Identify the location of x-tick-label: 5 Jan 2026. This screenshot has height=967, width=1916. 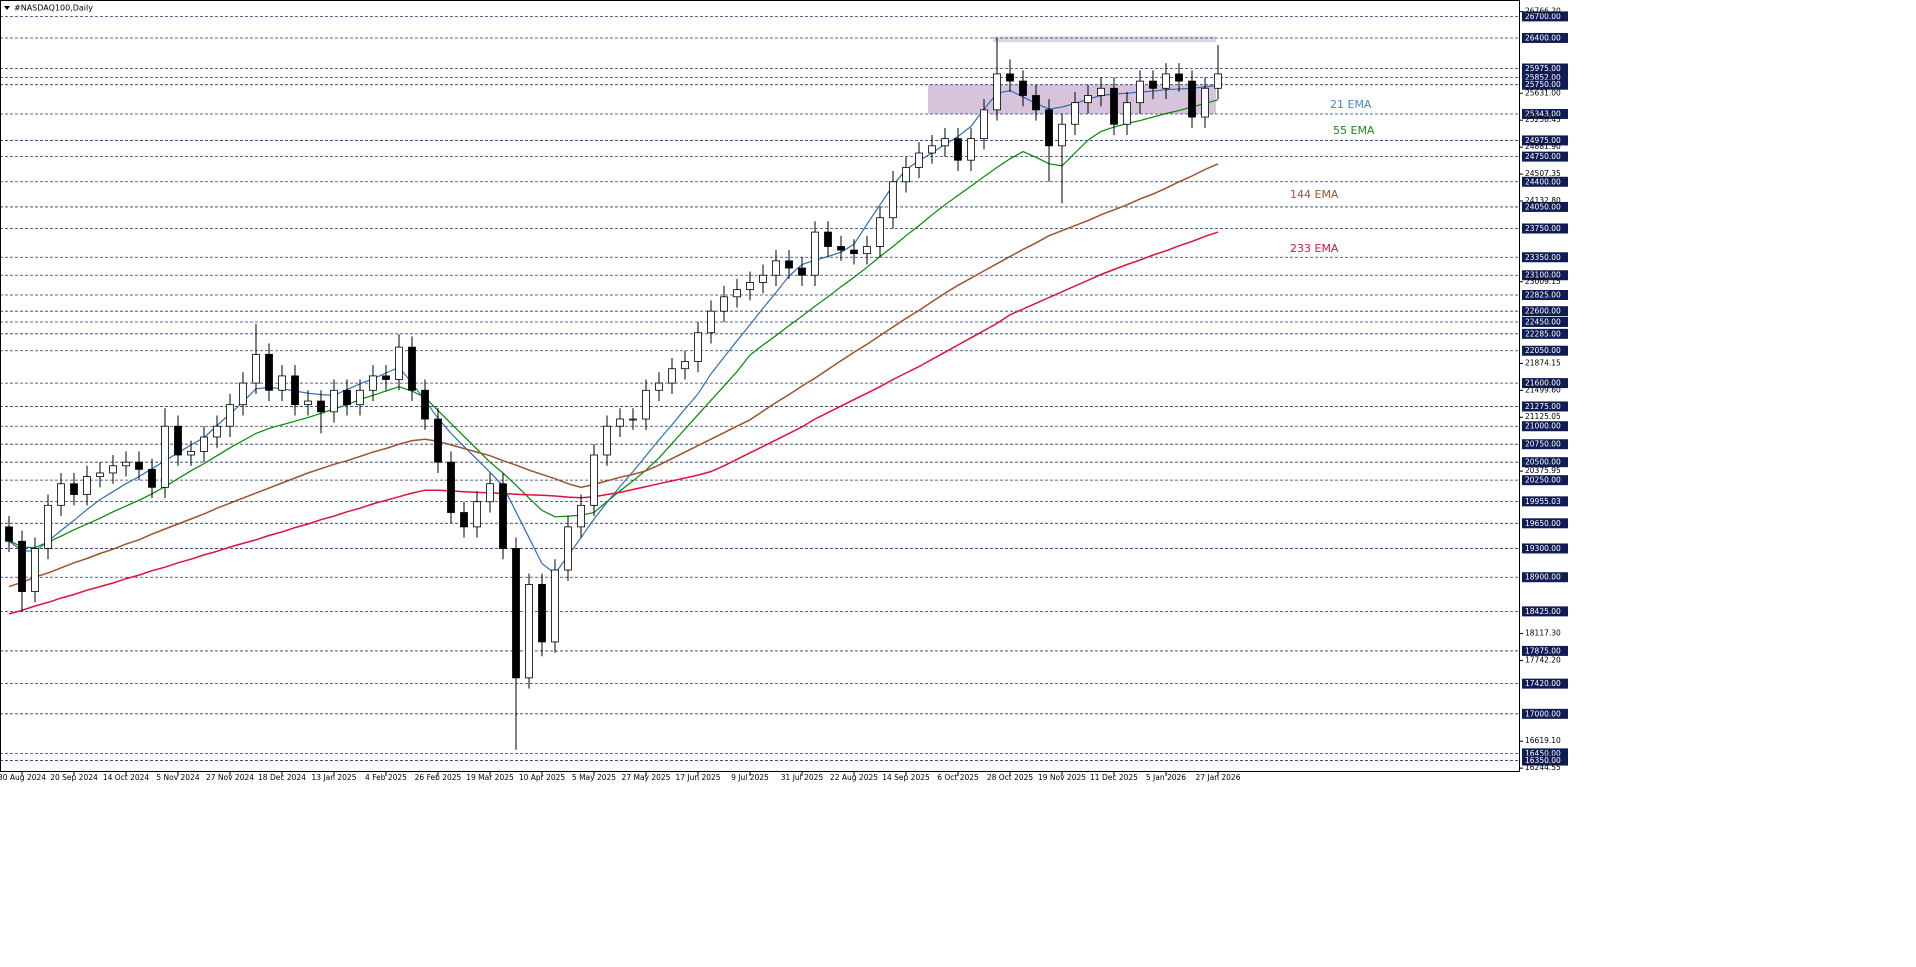
(1166, 777).